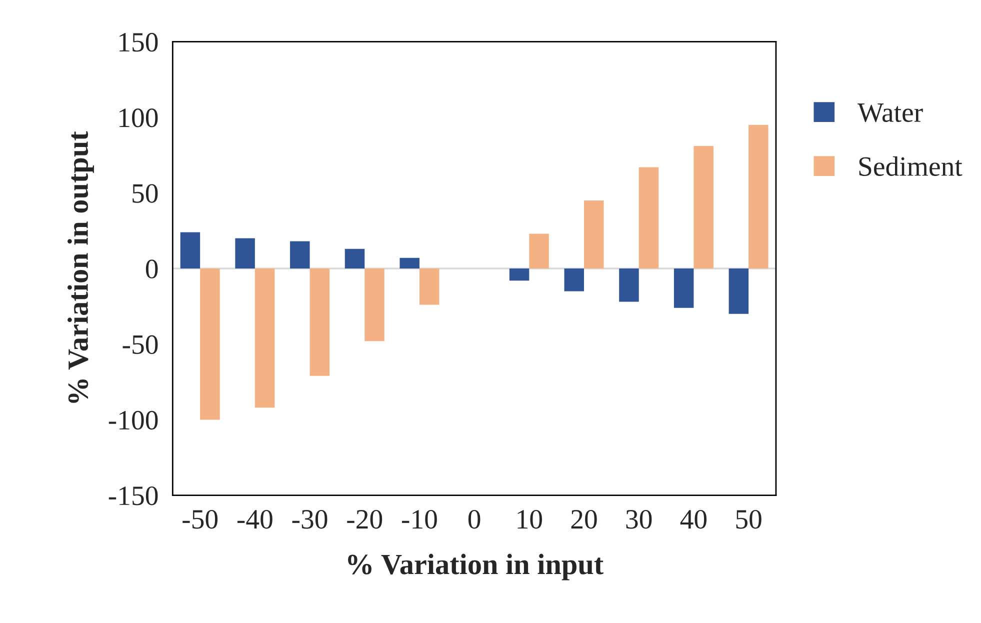 The image size is (981, 623). I want to click on x-tick-label: 10, so click(530, 519).